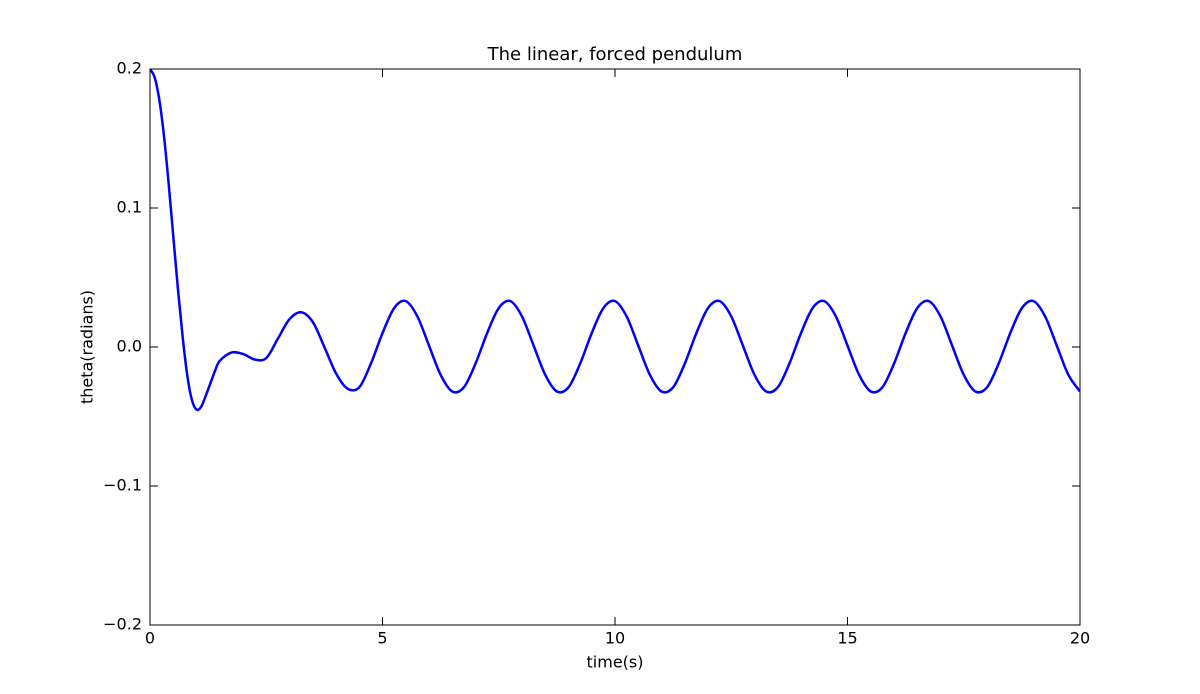 Image resolution: width=1200 pixels, height=694 pixels. Describe the element at coordinates (615, 662) in the screenshot. I see `x-axis-label: time(s)` at that location.